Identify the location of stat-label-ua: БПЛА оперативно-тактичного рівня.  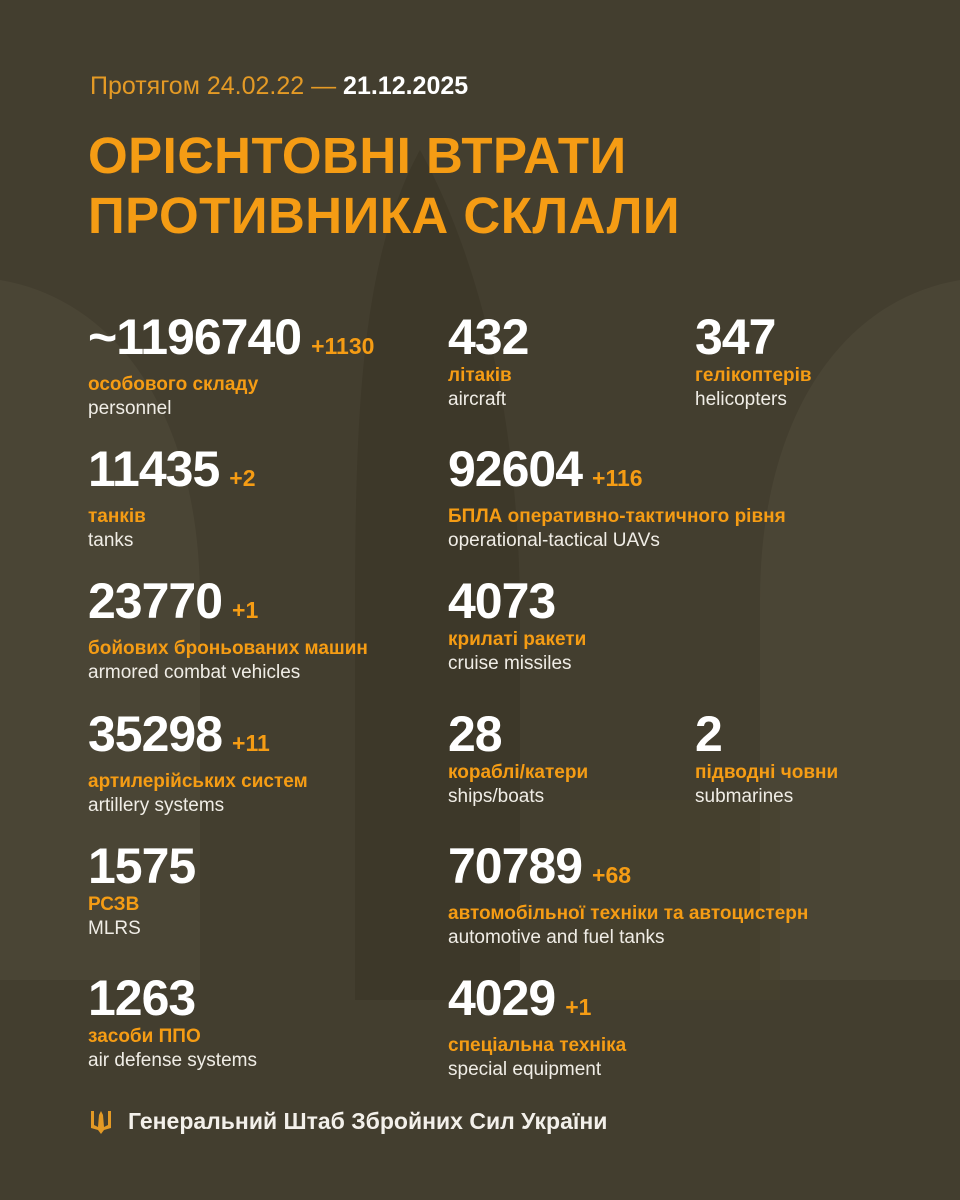
(617, 516).